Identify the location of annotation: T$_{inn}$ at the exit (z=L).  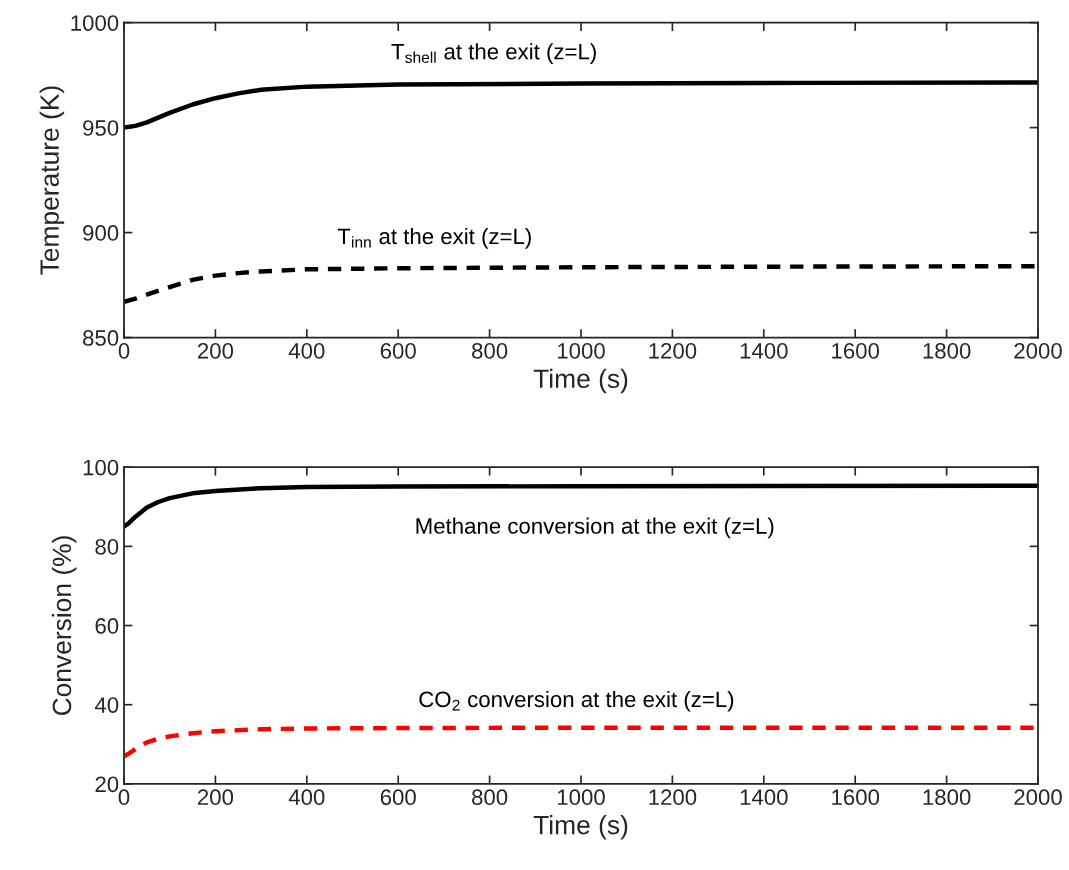
(434, 238).